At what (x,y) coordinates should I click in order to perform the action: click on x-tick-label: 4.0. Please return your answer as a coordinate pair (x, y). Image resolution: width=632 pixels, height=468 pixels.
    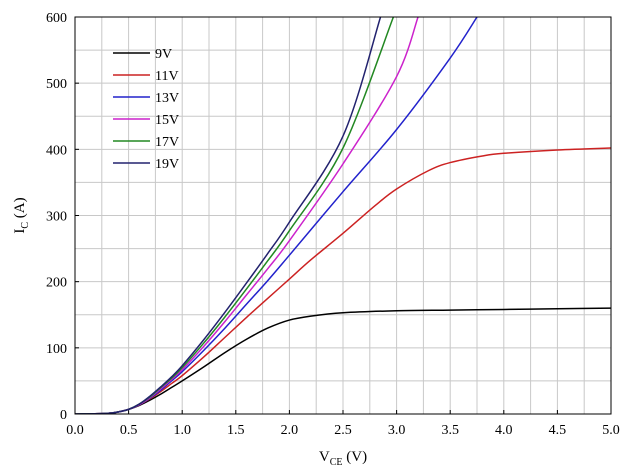
    Looking at the image, I should click on (504, 430).